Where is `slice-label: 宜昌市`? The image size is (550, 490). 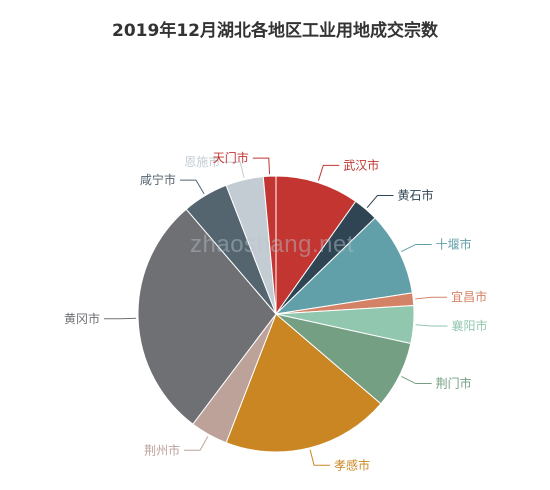 slice-label: 宜昌市 is located at coordinates (469, 296).